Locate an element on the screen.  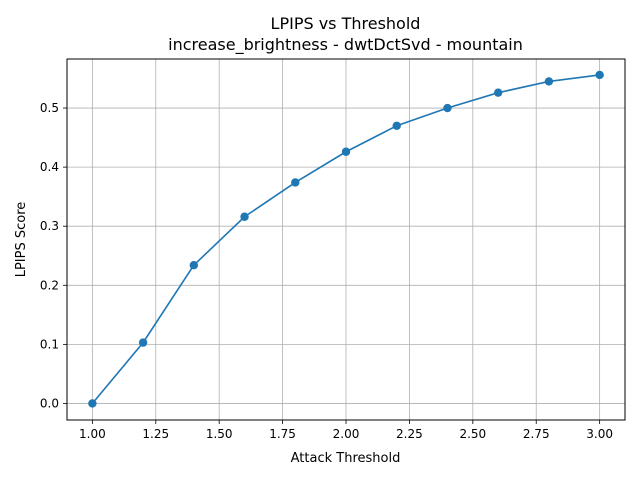
x-tick-label: 2.75 is located at coordinates (536, 434).